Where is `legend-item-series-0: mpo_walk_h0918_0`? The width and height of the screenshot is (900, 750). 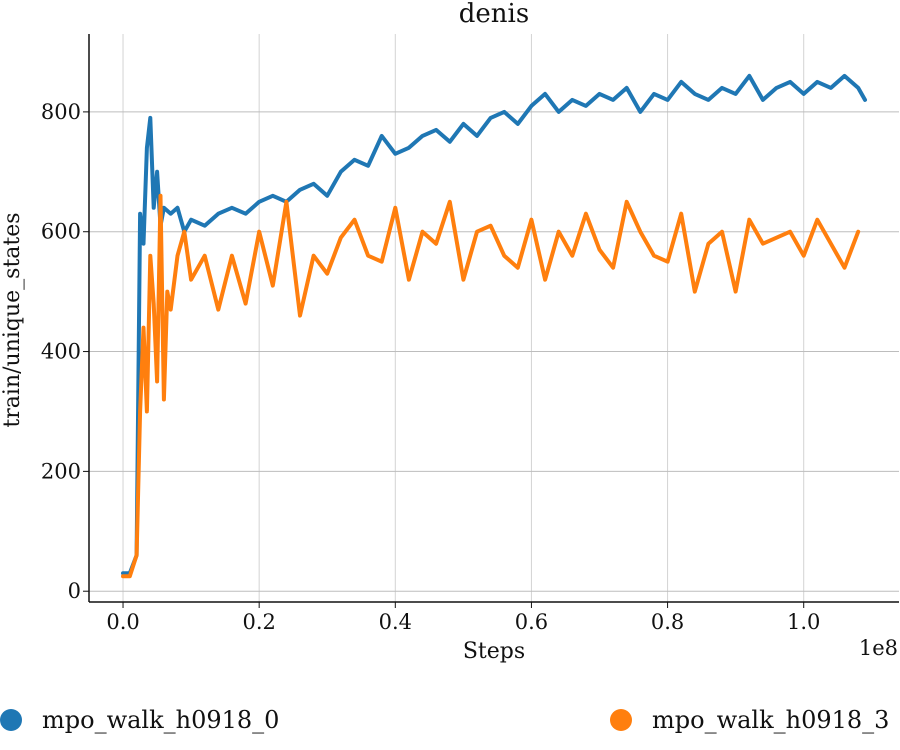 legend-item-series-0: mpo_walk_h0918_0 is located at coordinates (139, 720).